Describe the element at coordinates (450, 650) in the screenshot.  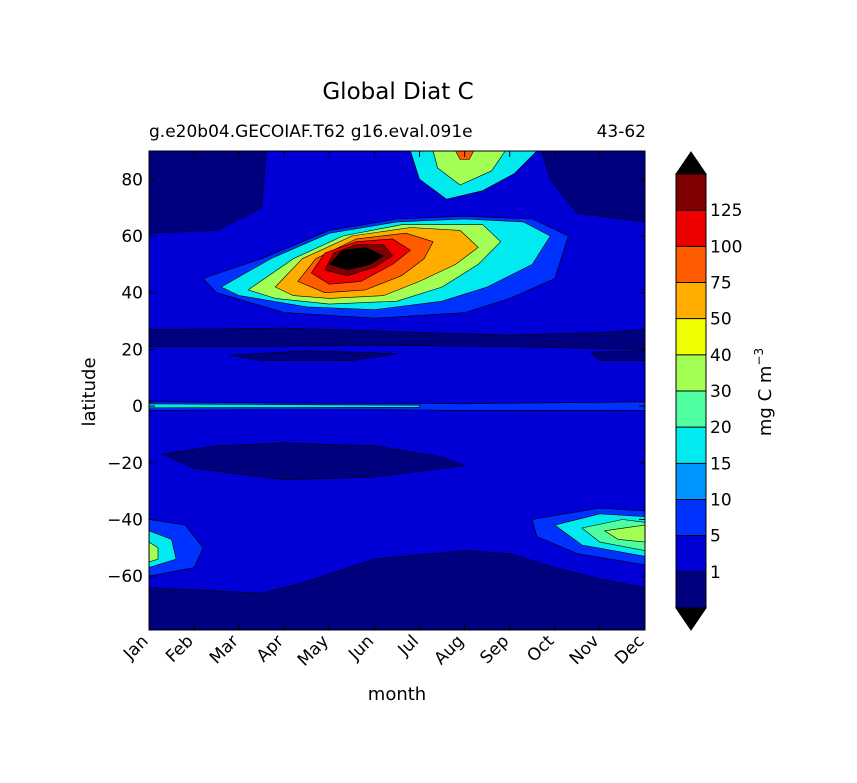
I see `x-tick-label: Aug` at that location.